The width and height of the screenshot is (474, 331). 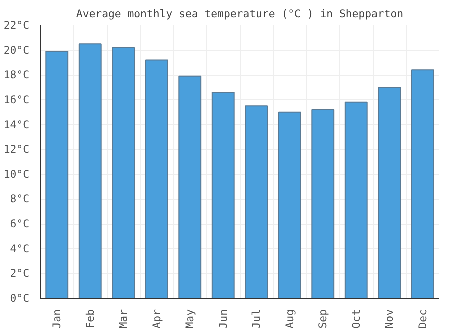 I want to click on y-tick-label: 4°C, so click(x=20, y=249).